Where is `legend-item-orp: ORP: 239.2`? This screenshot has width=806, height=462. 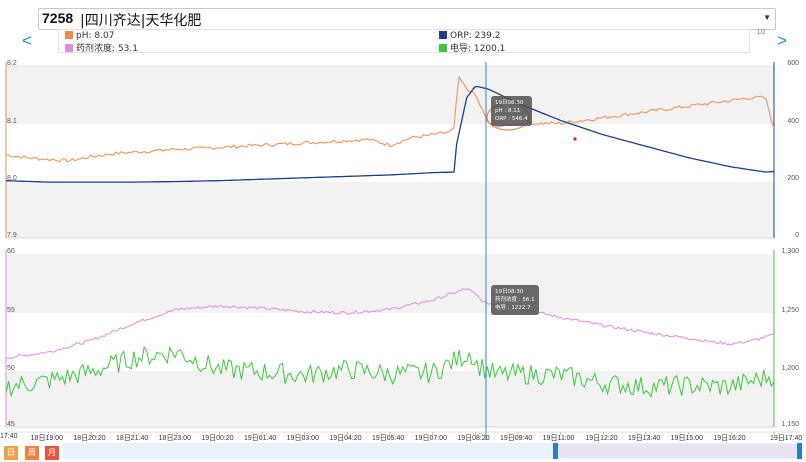 legend-item-orp: ORP: 239.2 is located at coordinates (469, 36).